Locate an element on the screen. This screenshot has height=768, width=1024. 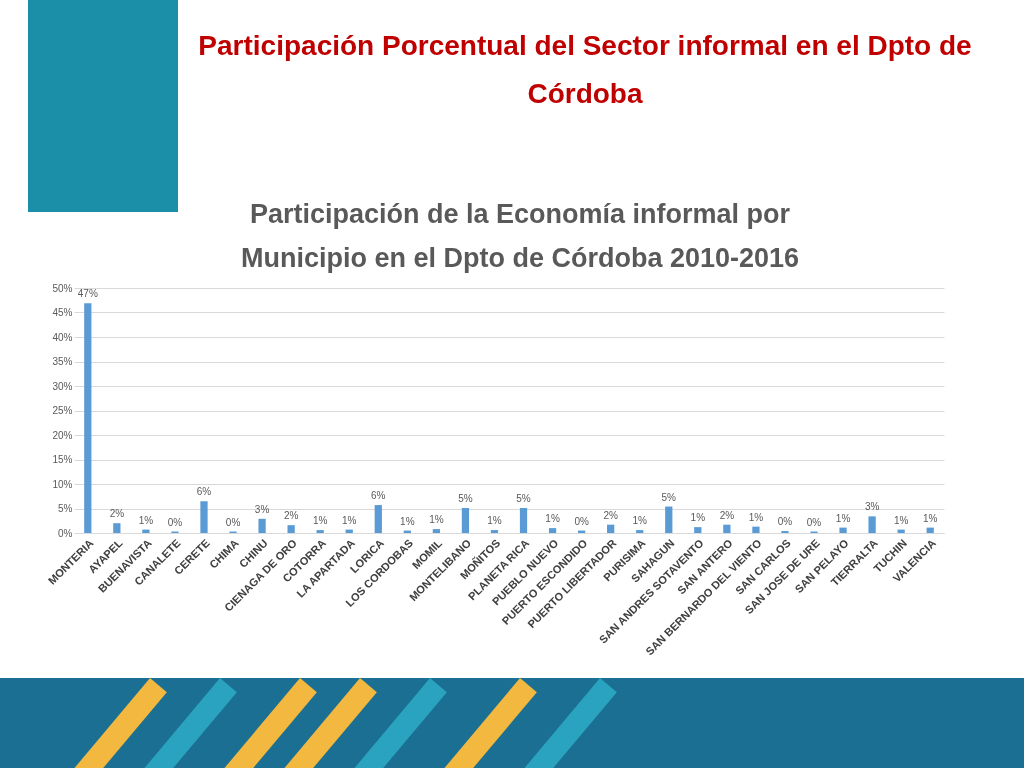
y-tick-label: 40% is located at coordinates (62, 337).